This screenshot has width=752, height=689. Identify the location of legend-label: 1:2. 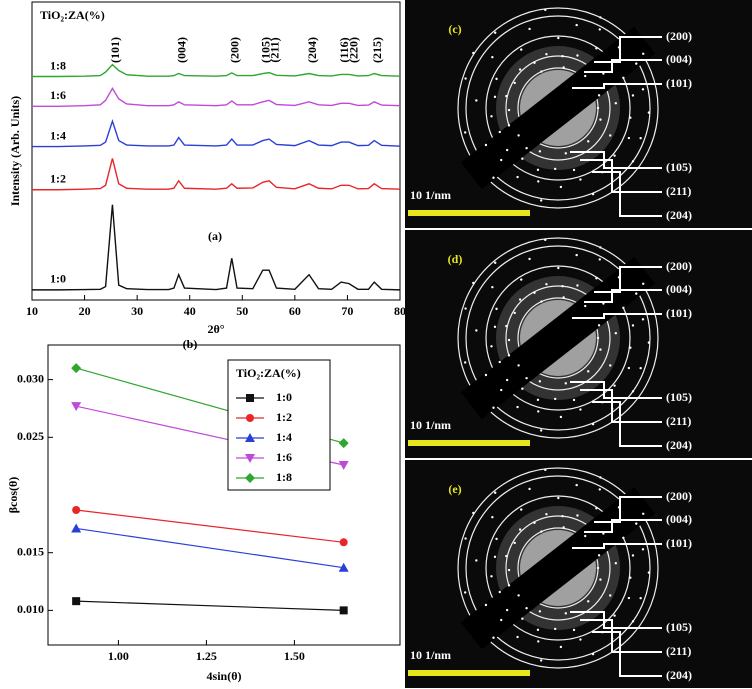
(284, 417).